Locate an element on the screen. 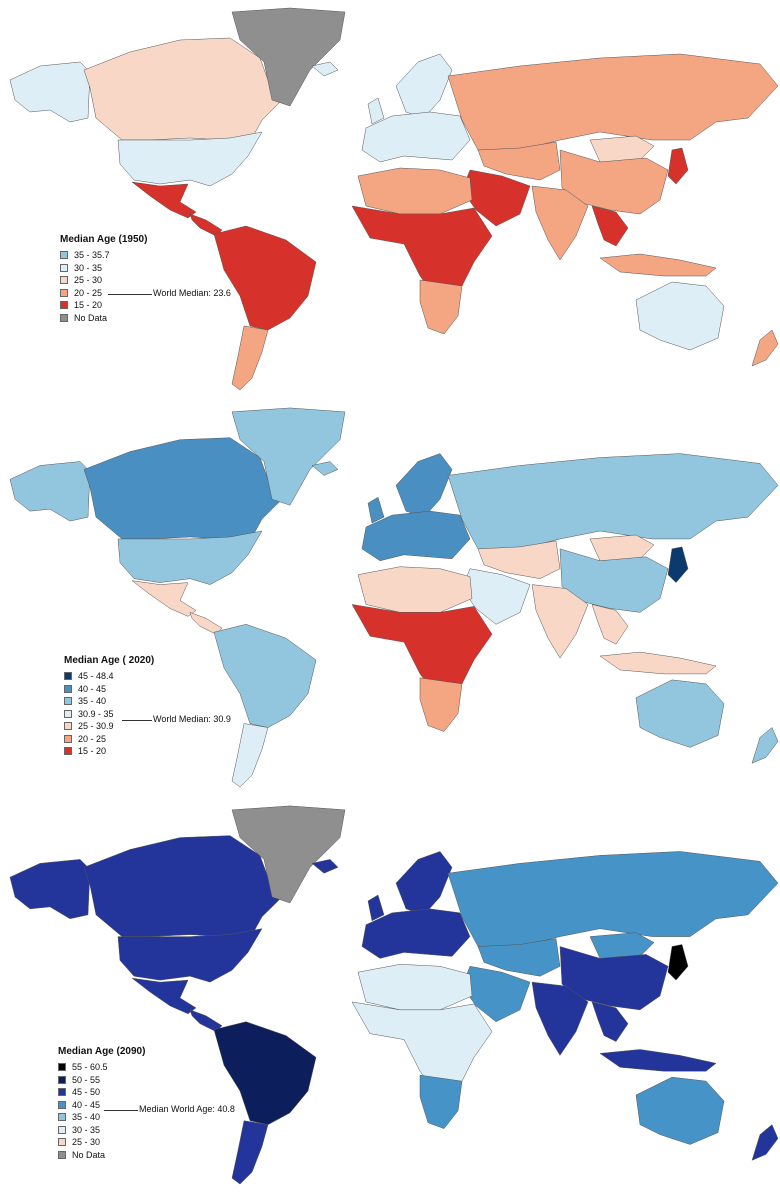 Image resolution: width=780 pixels, height=1192 pixels. legend-item: 25 - 30.9 is located at coordinates (109, 726).